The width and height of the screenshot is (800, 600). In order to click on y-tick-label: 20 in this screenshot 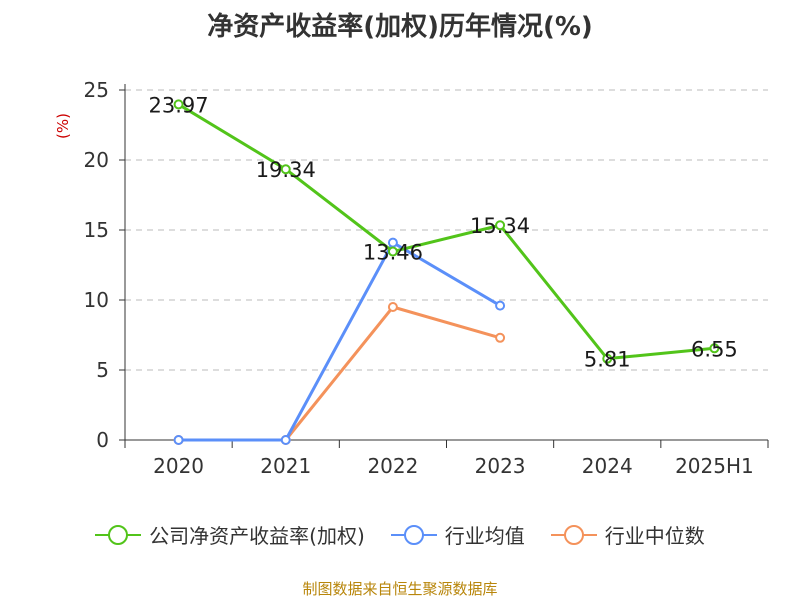, I will do `click(96, 160)`.